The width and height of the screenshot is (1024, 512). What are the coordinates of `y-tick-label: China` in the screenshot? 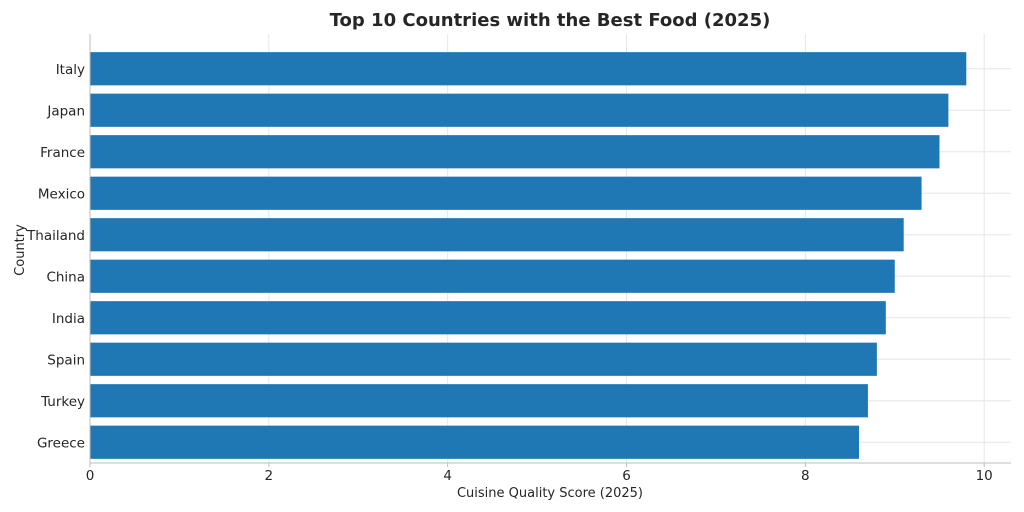 It's located at (65, 277).